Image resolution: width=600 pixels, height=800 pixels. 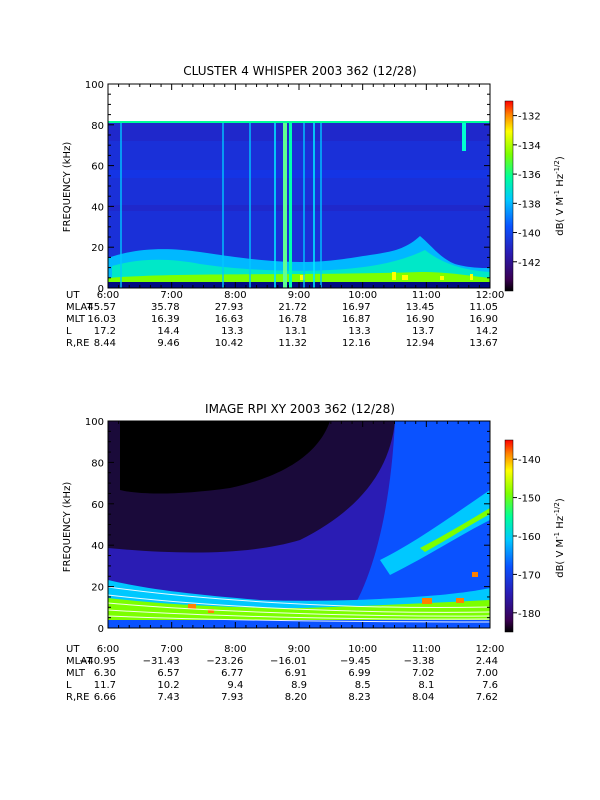 What do you see at coordinates (101, 629) in the screenshot?
I see `panel2-ytick-label: 0` at bounding box center [101, 629].